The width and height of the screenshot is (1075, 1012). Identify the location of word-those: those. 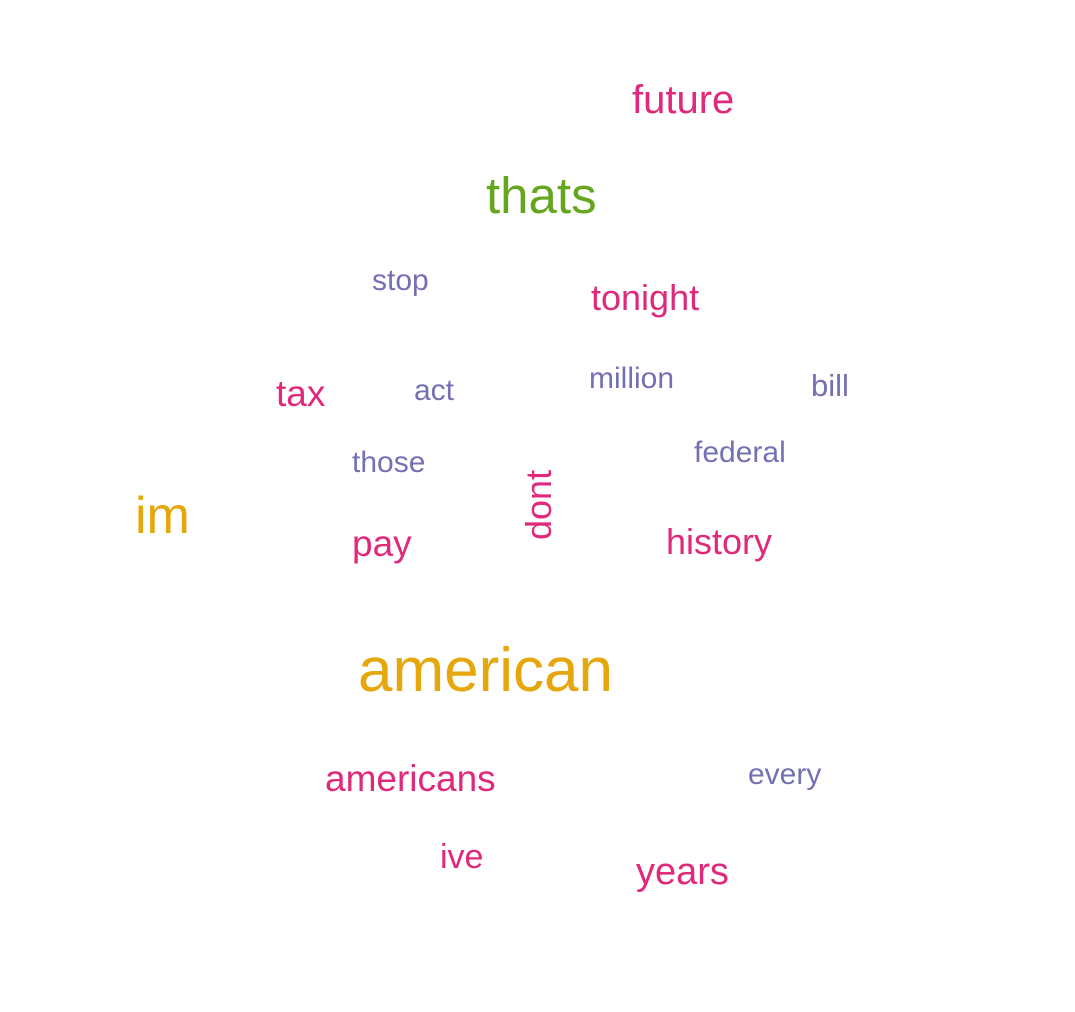
(389, 462).